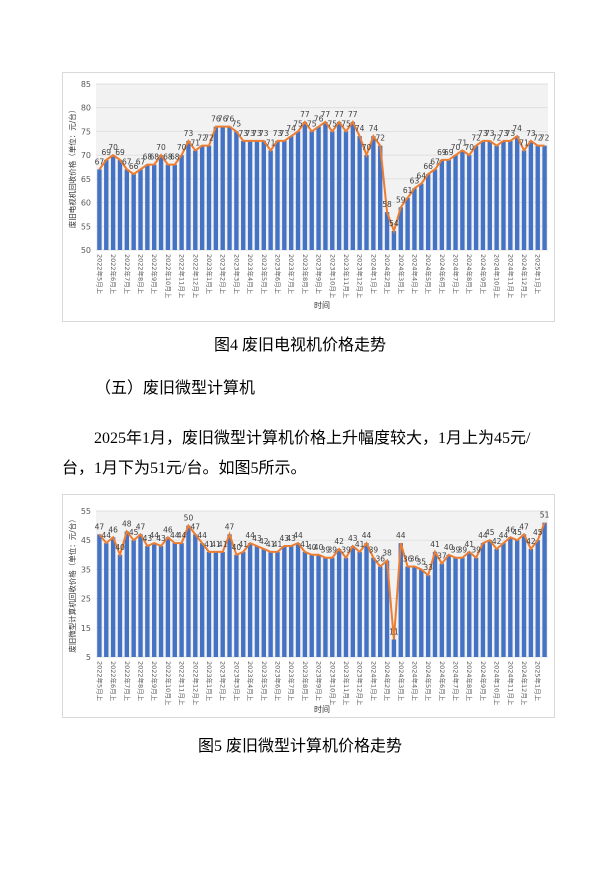 The width and height of the screenshot is (600, 871). I want to click on data-label: 69, so click(106, 152).